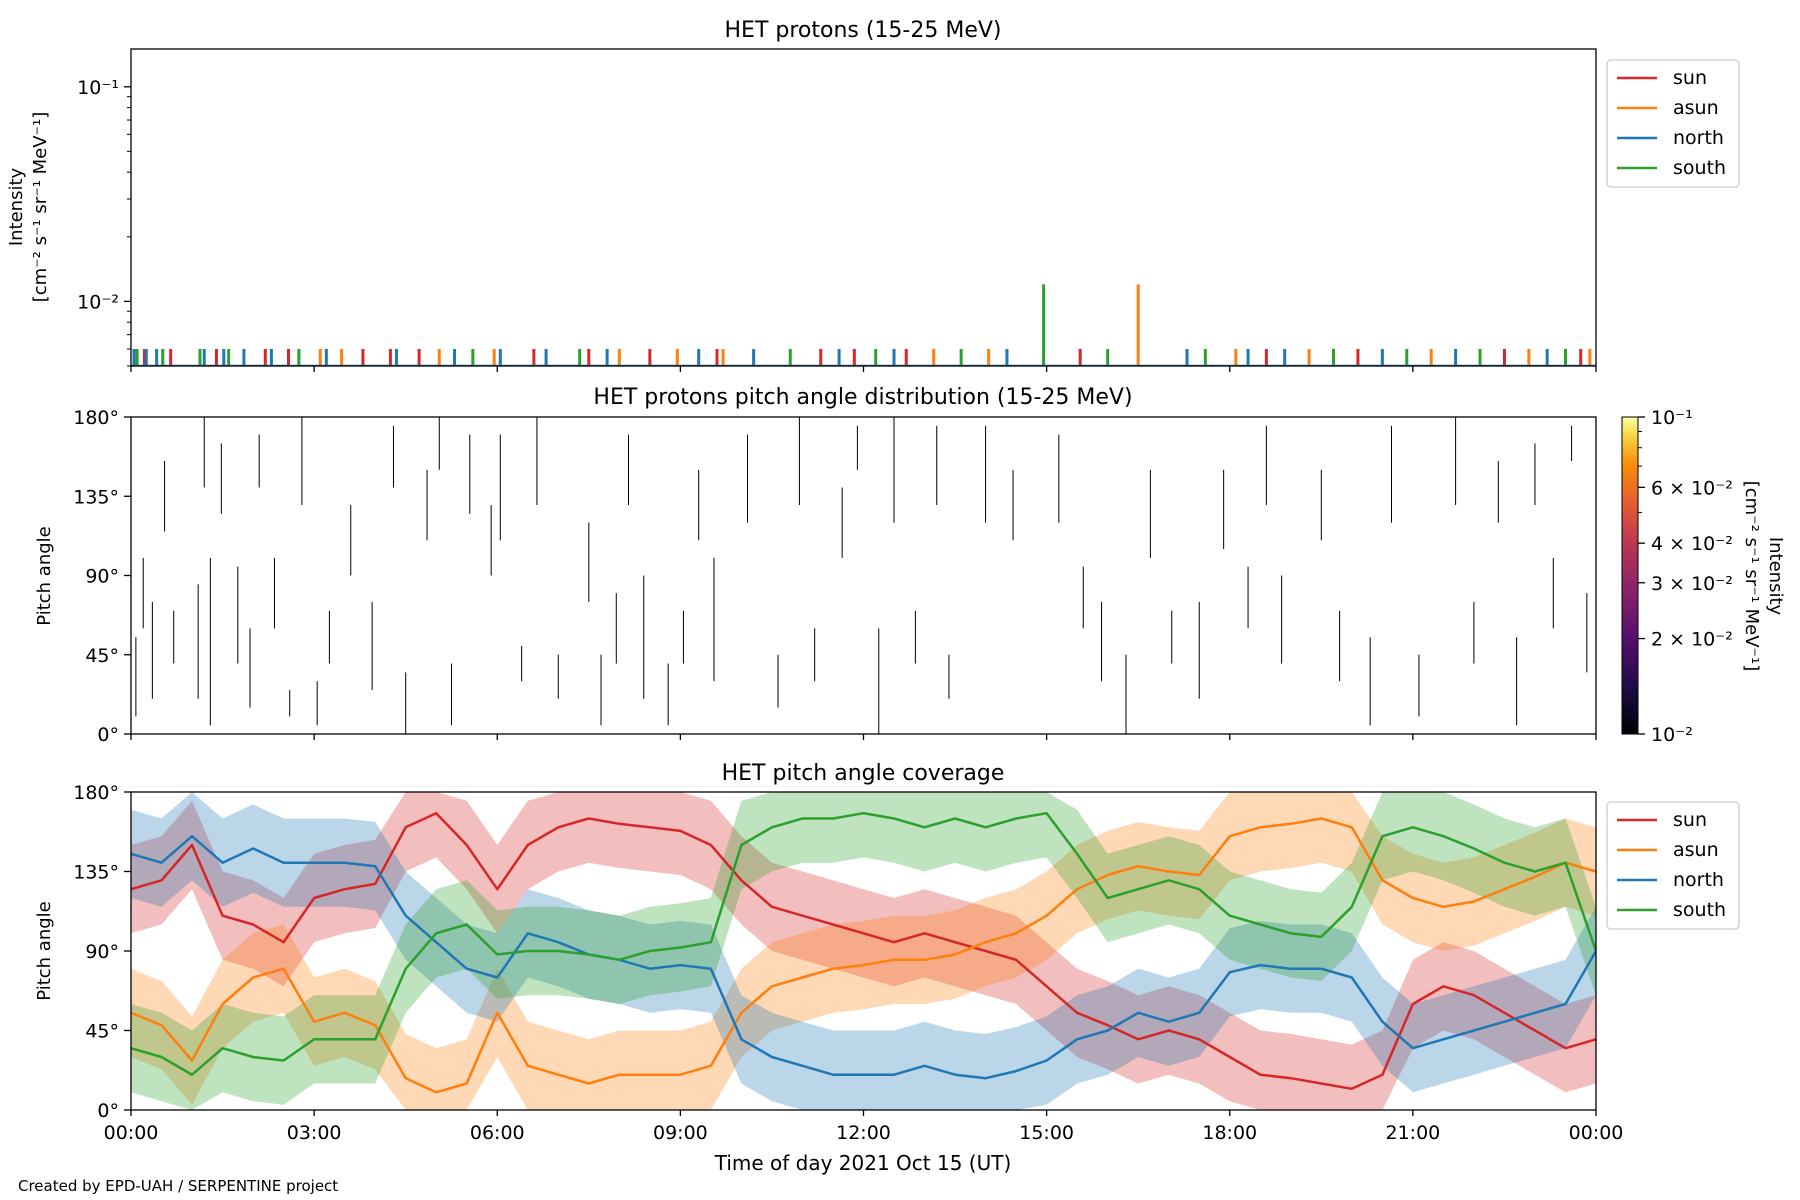 This screenshot has height=1200, width=1800. I want to click on colorbar-label-line2: [cm⁻² s⁻¹ sr⁻¹ MeV⁻¹], so click(1751, 576).